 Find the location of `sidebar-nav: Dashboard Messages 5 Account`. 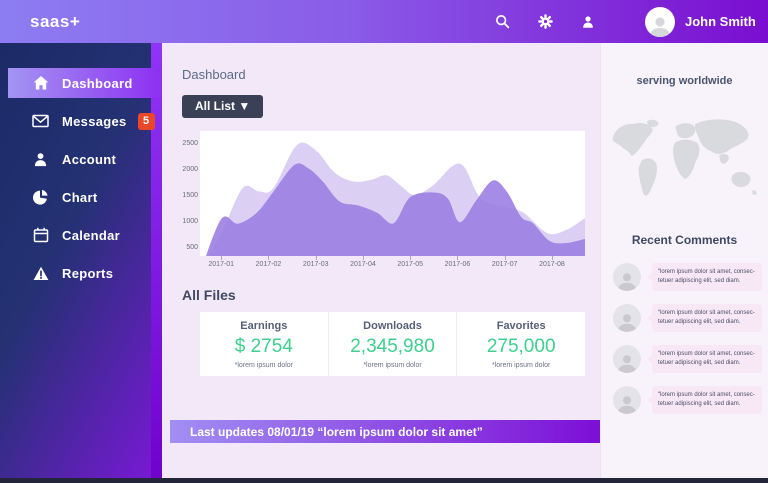

sidebar-nav: Dashboard Messages 5 Account is located at coordinates (86, 182).